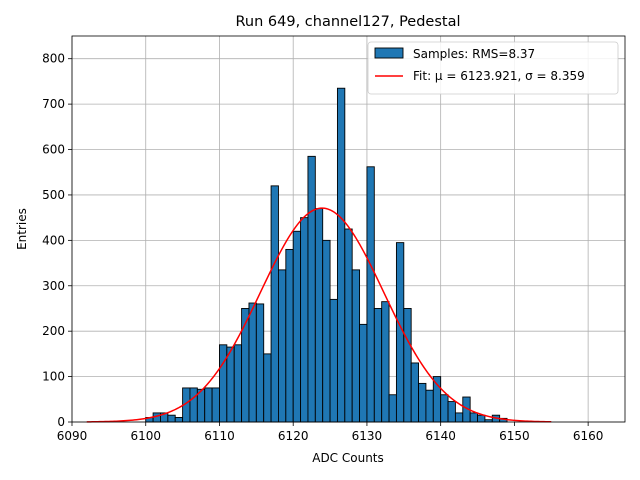 This screenshot has width=640, height=480. I want to click on chart-title: Run 649, channel127, Pedestal, so click(347, 22).